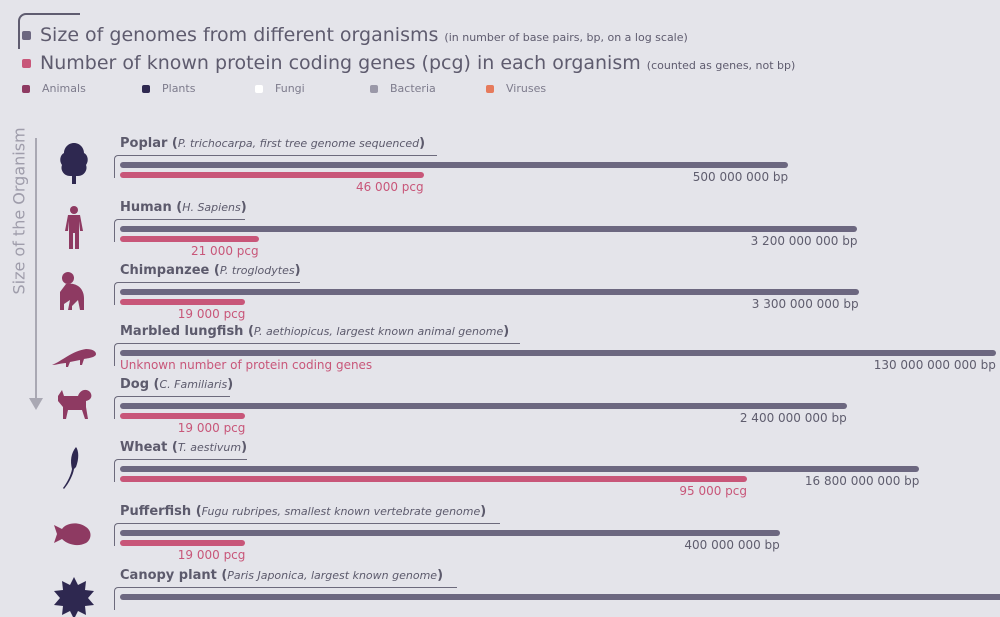 The height and width of the screenshot is (617, 1000). Describe the element at coordinates (370, 575) in the screenshot. I see `organism-note: , largest known genome` at that location.